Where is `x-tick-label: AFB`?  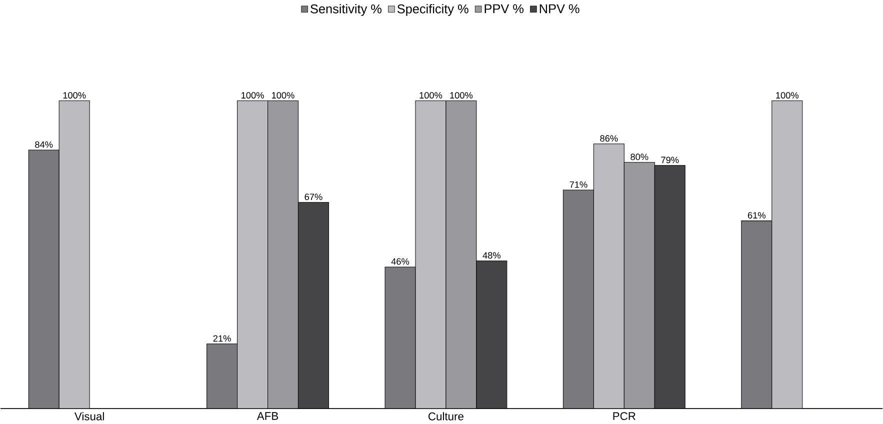 x-tick-label: AFB is located at coordinates (267, 416).